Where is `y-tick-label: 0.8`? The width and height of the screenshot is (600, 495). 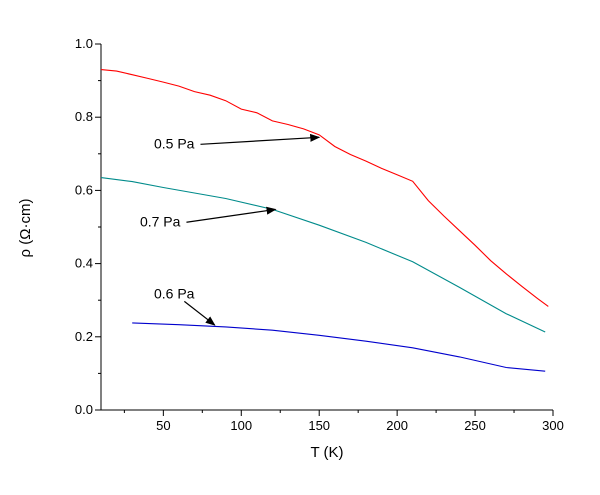 y-tick-label: 0.8 is located at coordinates (84, 116).